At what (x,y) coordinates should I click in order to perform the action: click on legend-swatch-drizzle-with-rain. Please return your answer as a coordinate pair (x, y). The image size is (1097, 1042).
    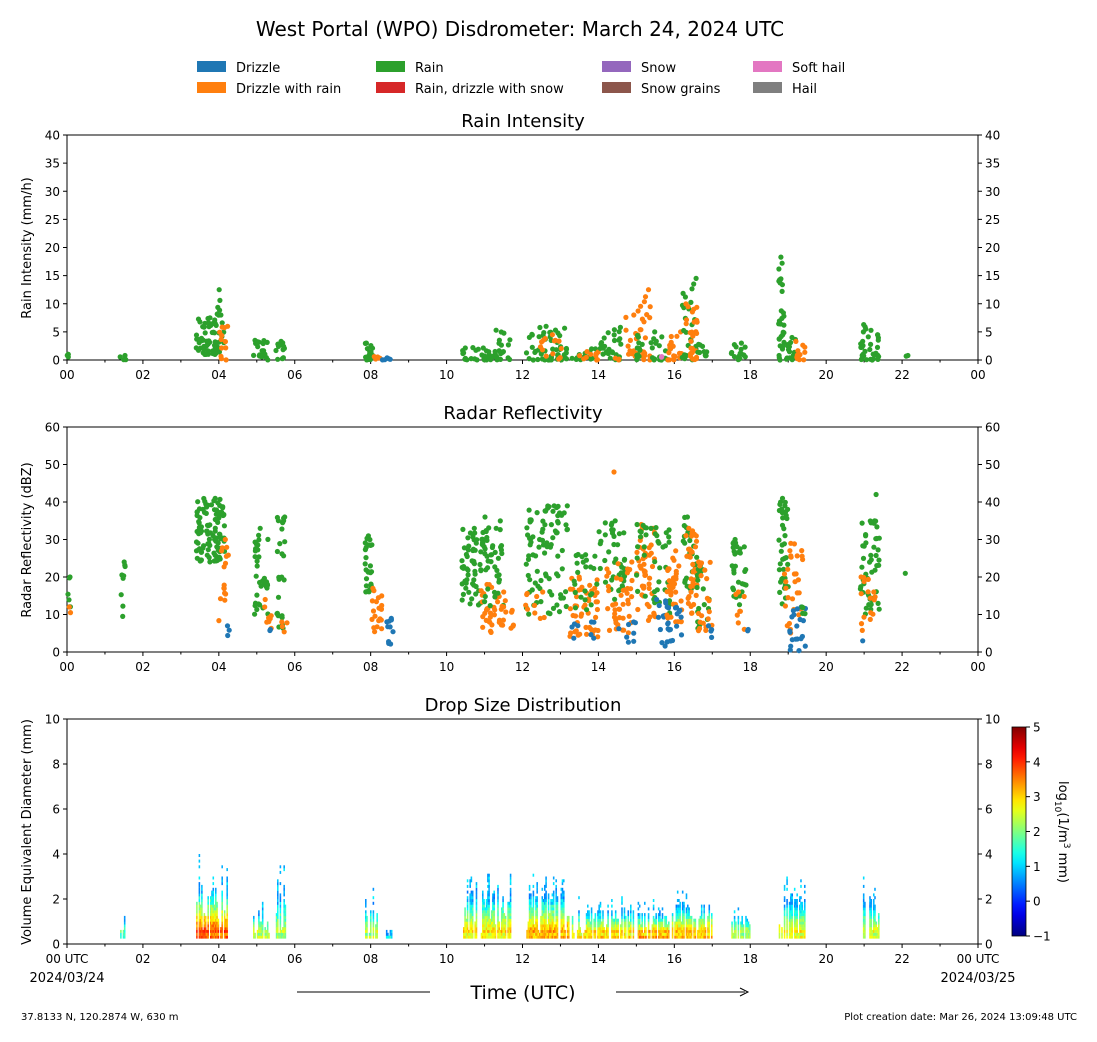
    Looking at the image, I should click on (211, 87).